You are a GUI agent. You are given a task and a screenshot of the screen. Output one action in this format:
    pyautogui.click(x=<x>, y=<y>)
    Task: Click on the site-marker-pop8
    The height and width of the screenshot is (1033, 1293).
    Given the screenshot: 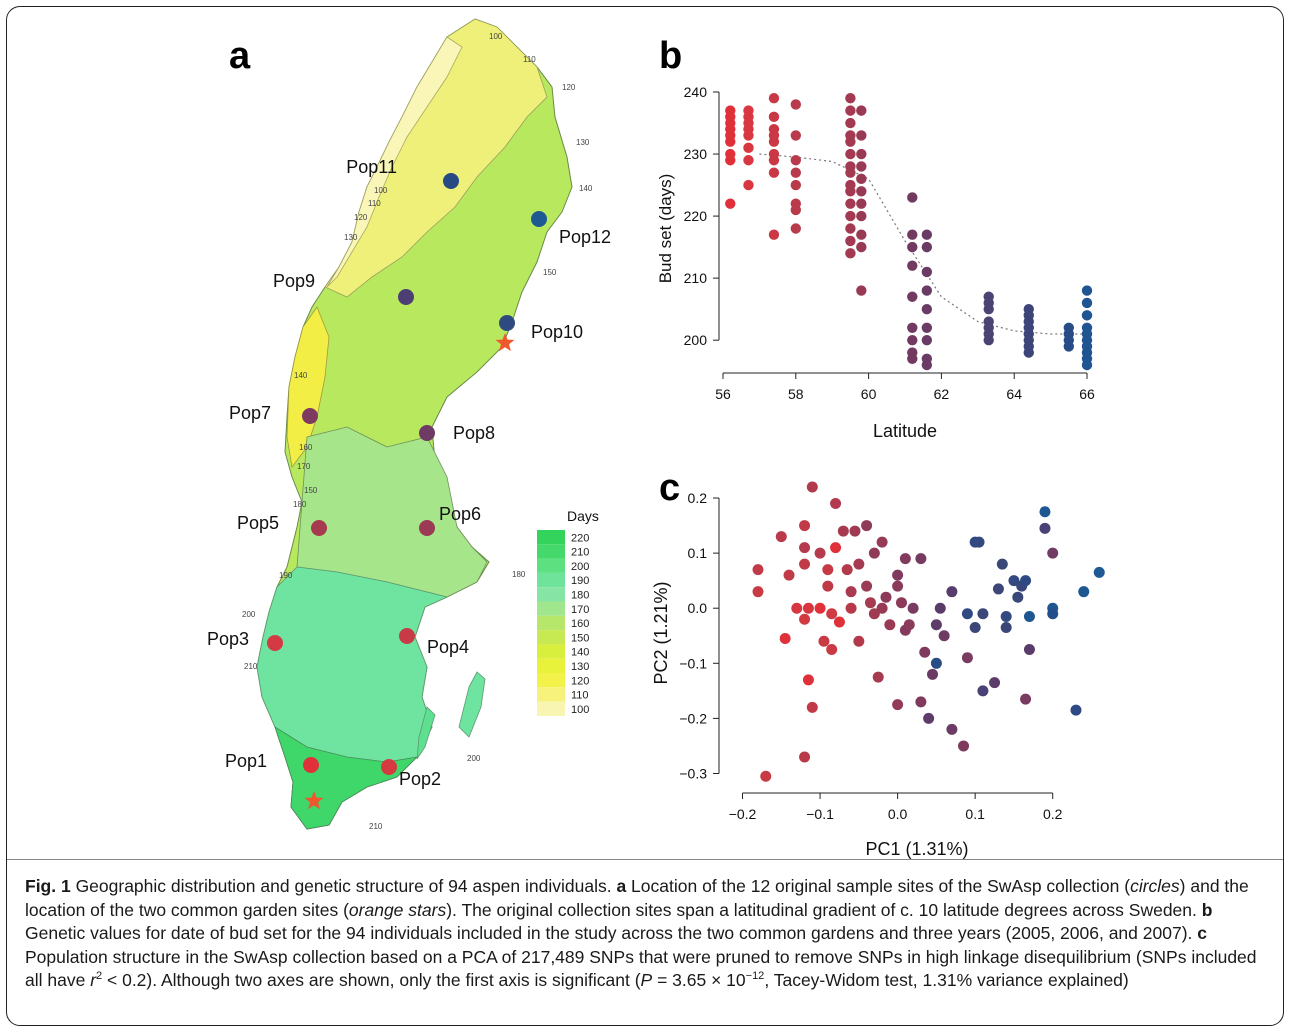 What is the action you would take?
    pyautogui.click(x=427, y=433)
    